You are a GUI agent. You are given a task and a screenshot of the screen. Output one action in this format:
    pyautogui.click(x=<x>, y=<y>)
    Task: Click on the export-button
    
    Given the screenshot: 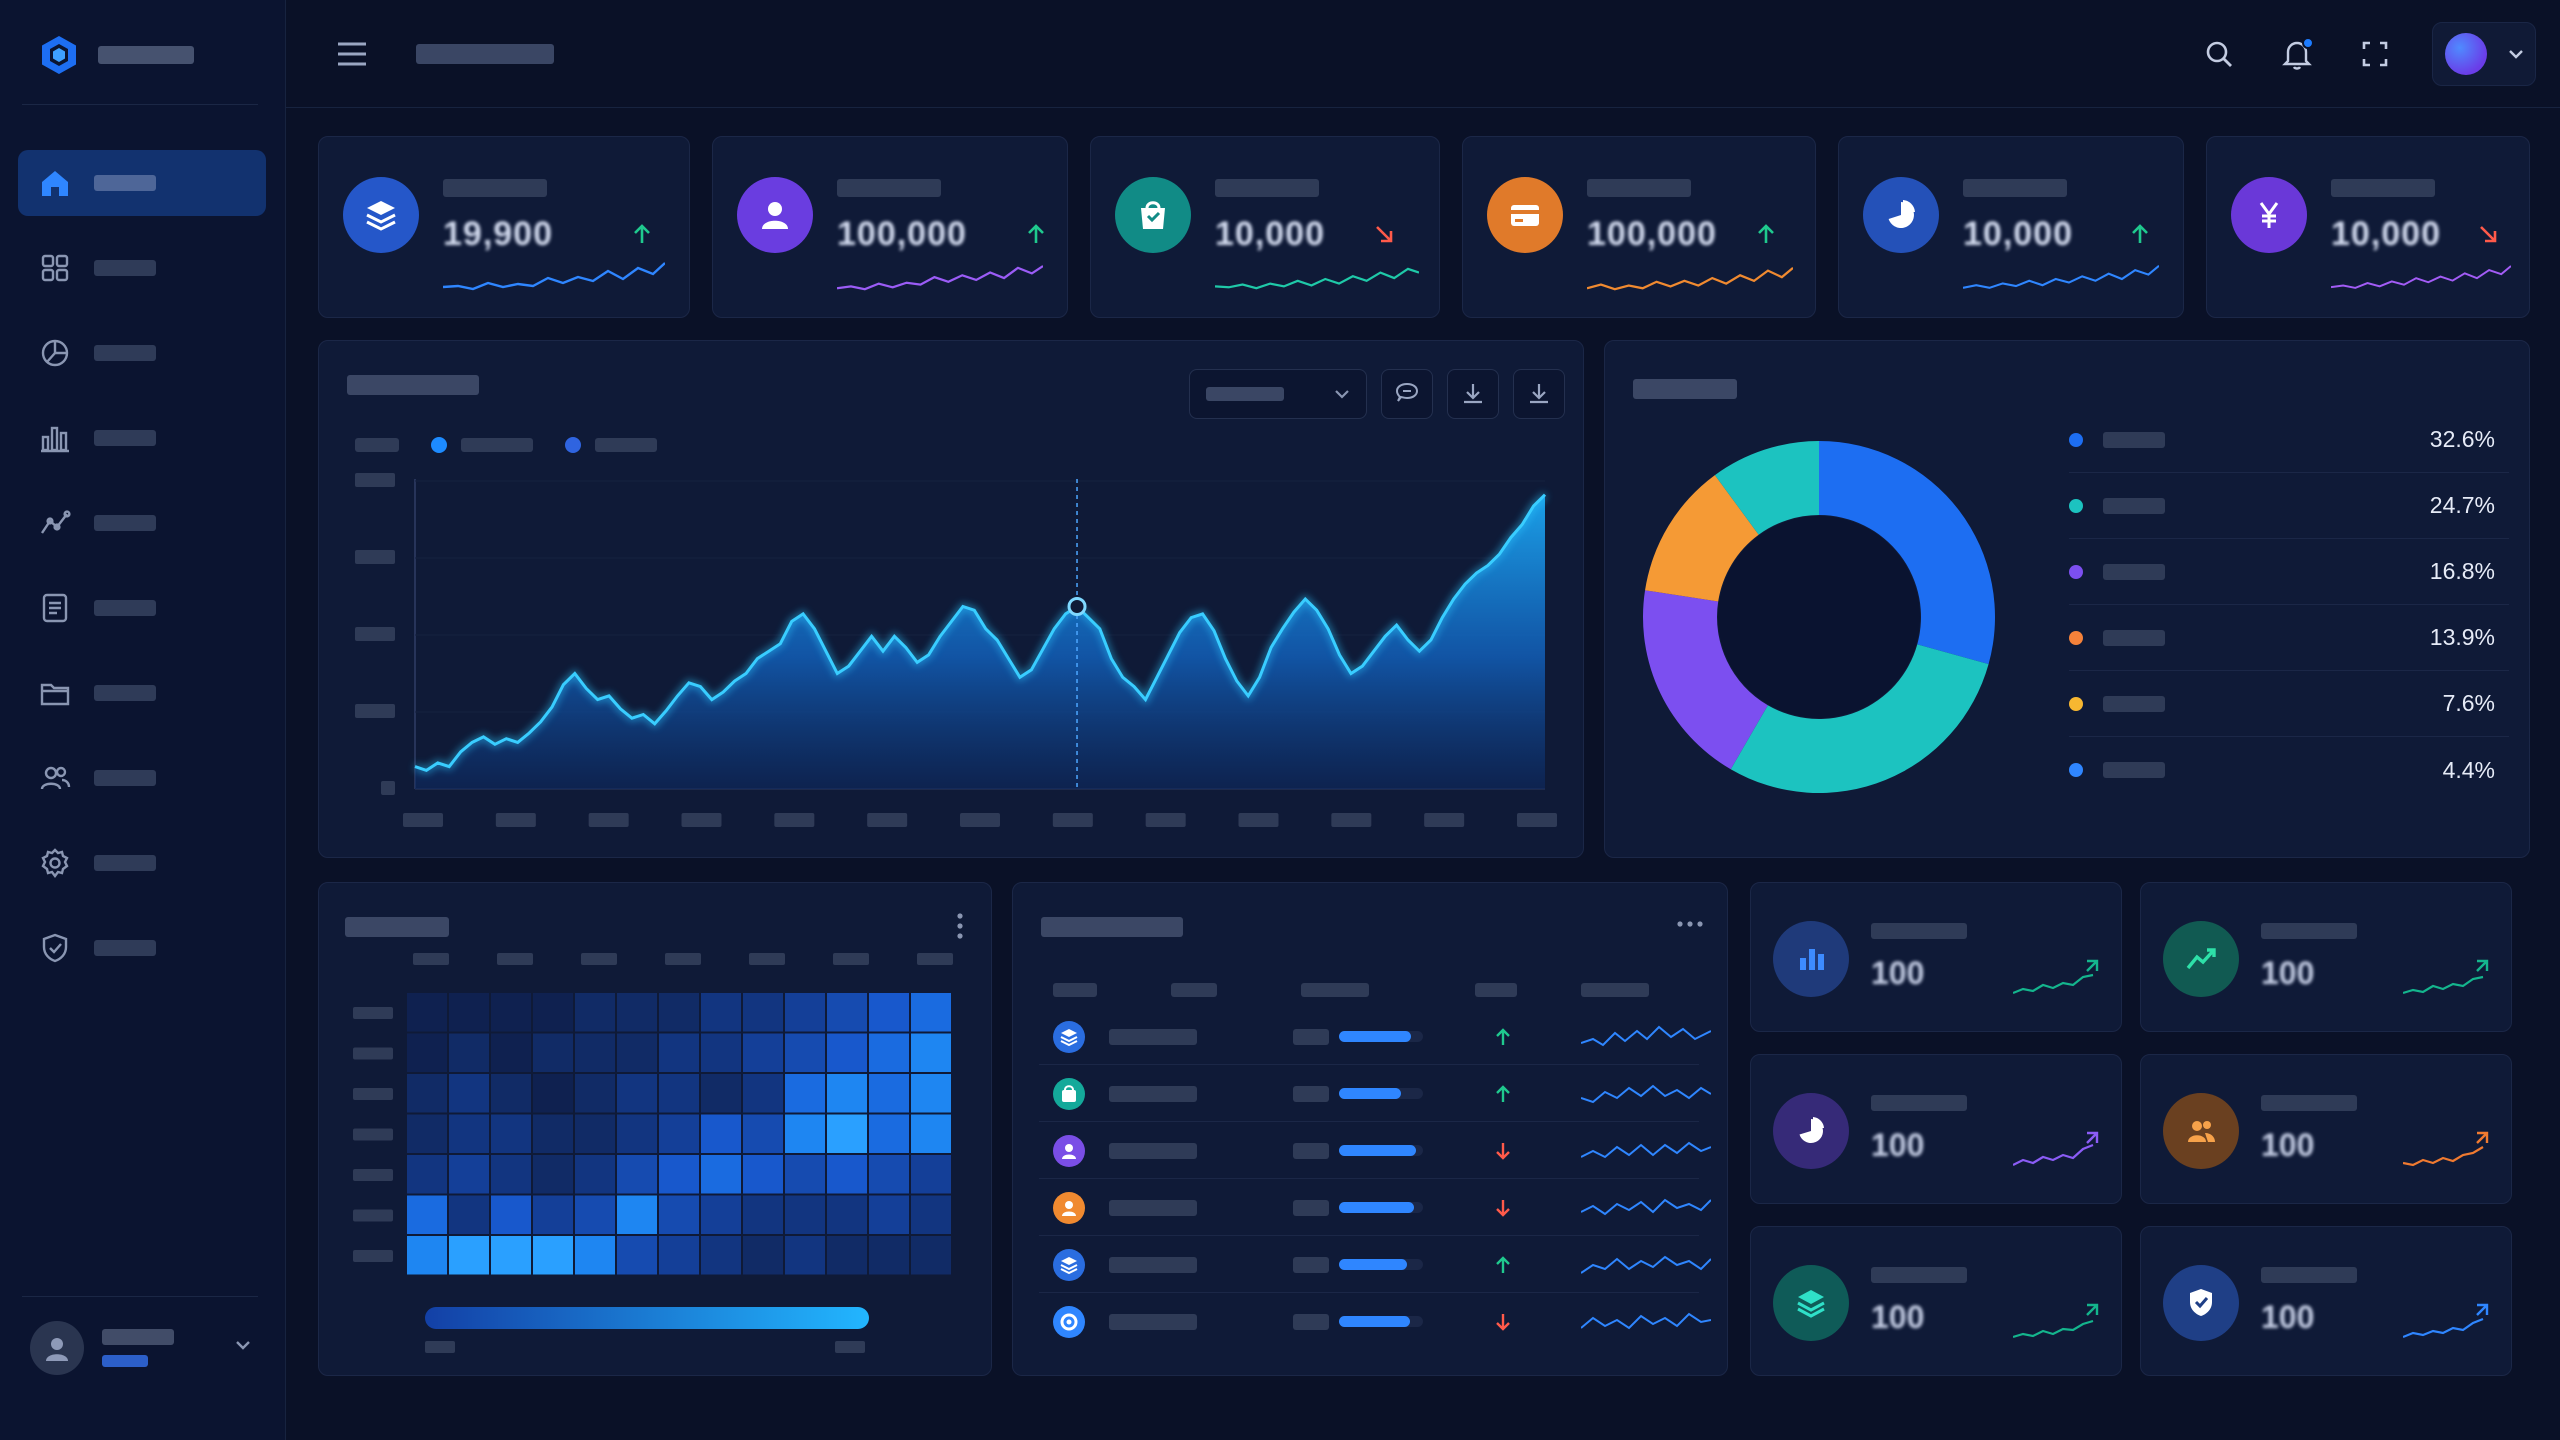 What is the action you would take?
    pyautogui.click(x=1539, y=394)
    